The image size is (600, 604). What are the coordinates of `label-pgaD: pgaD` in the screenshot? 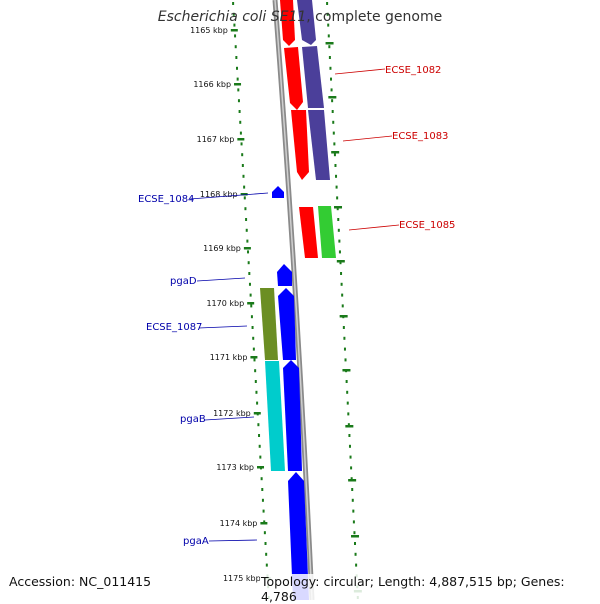 It's located at (183, 281).